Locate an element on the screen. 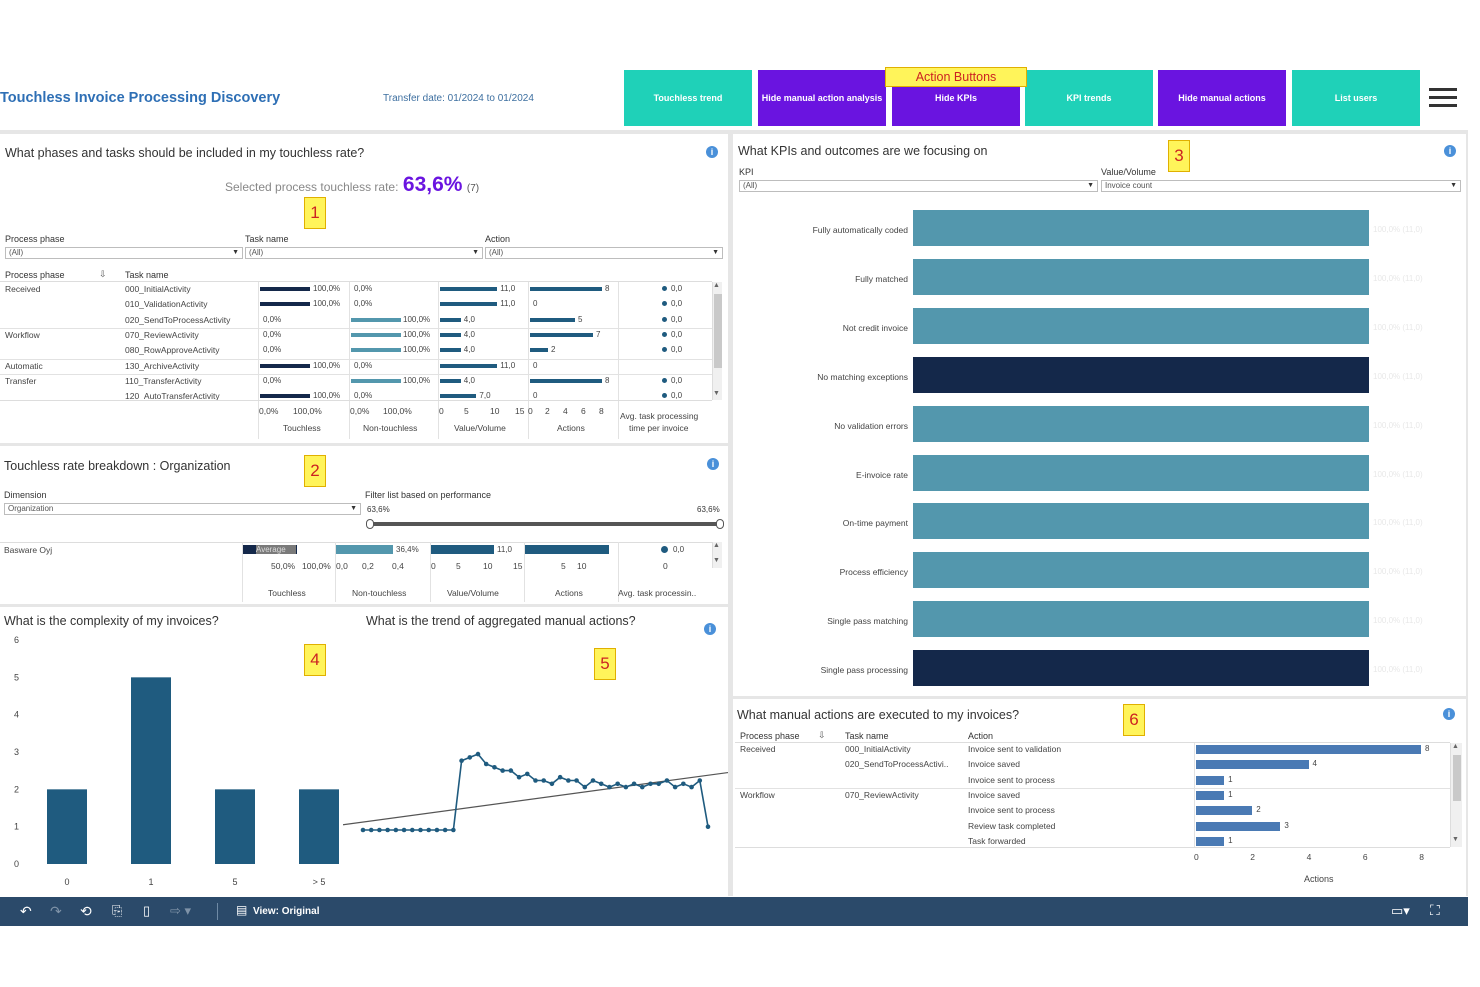 Image resolution: width=1480 pixels, height=987 pixels. panel3-info-icon: i is located at coordinates (1450, 151).